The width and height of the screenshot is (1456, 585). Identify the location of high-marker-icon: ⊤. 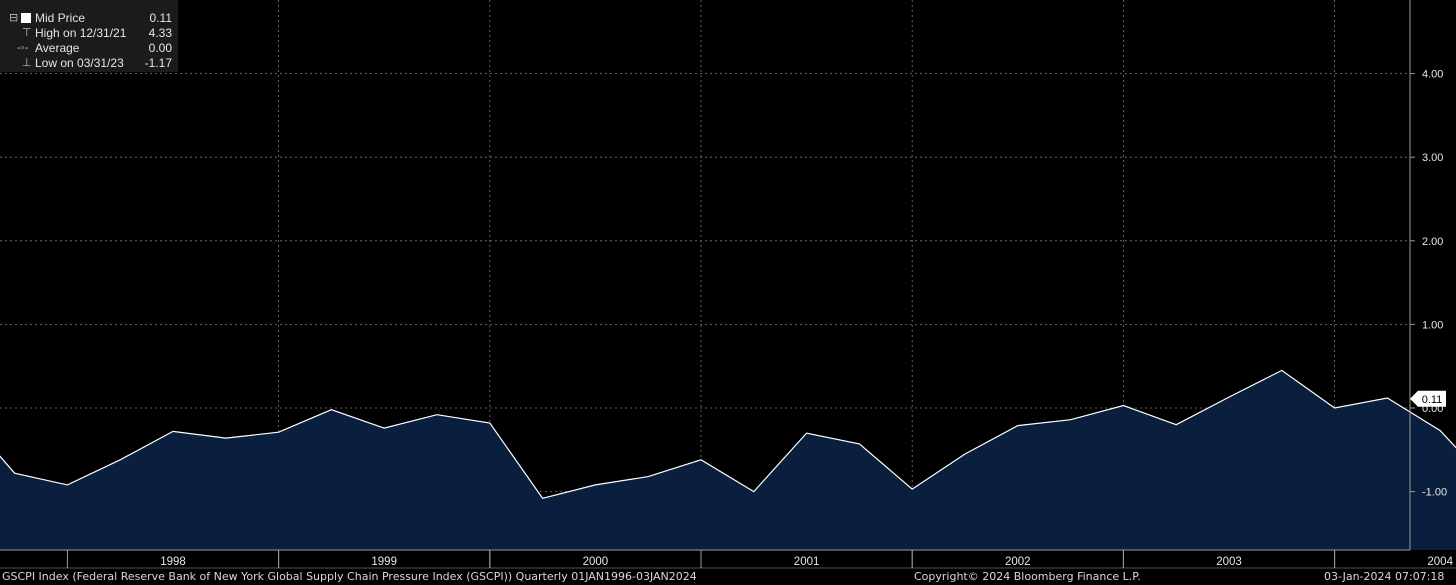
(27, 33).